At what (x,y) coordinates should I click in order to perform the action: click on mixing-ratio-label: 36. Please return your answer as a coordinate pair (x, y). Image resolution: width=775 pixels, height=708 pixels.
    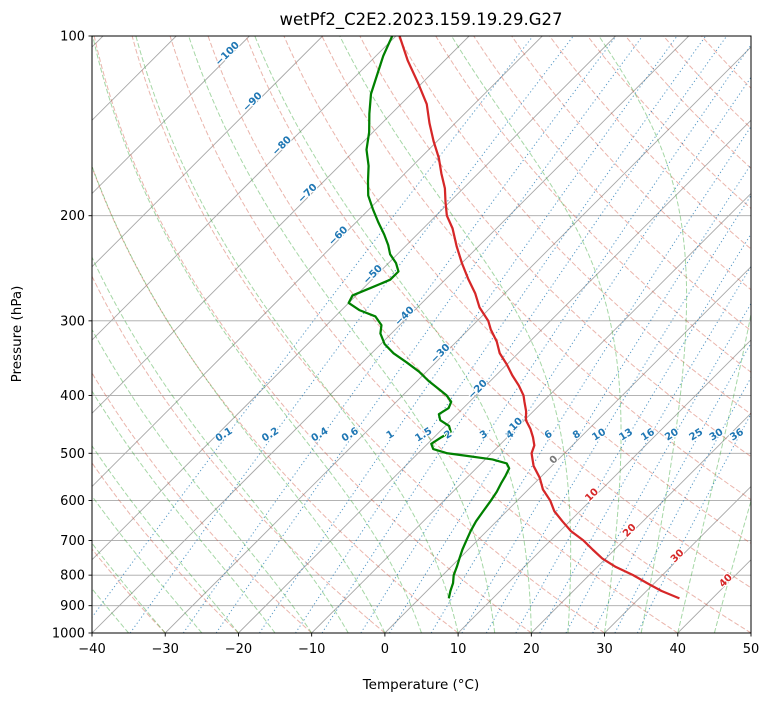
    Looking at the image, I should click on (737, 435).